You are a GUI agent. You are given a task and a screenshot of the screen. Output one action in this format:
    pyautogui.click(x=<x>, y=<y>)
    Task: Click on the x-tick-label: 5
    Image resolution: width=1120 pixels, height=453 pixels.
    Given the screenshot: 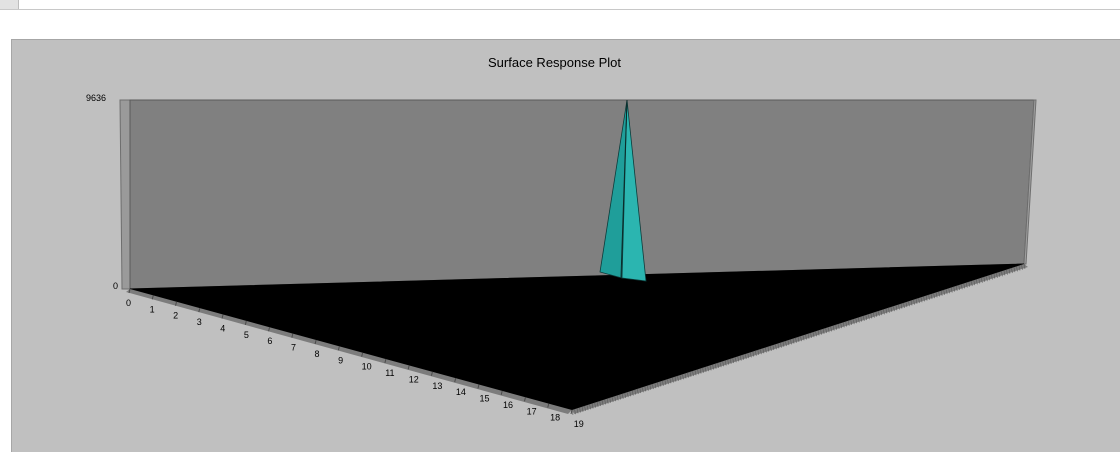 What is the action you would take?
    pyautogui.click(x=246, y=335)
    